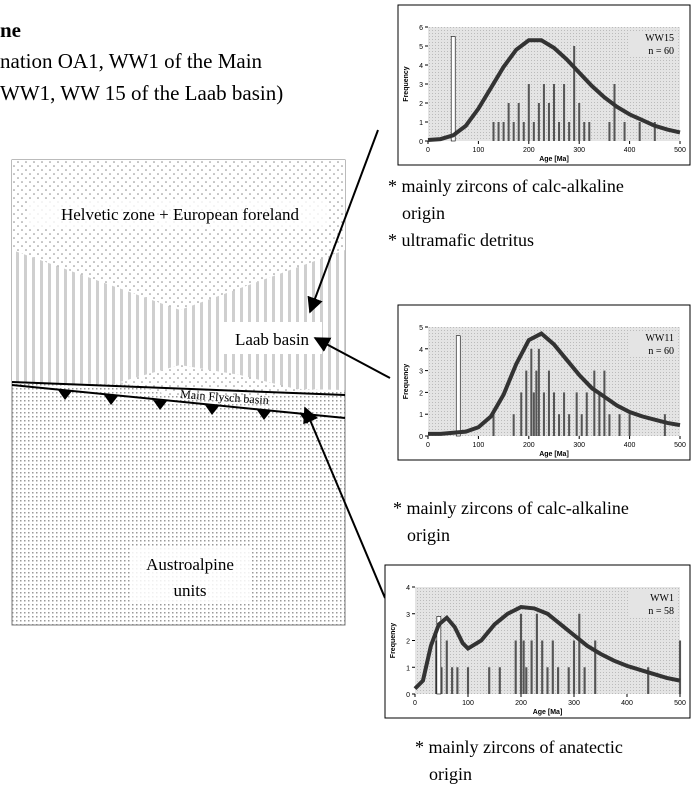 This screenshot has width=697, height=812. Describe the element at coordinates (421, 28) in the screenshot. I see `y-tick-label: 6` at that location.